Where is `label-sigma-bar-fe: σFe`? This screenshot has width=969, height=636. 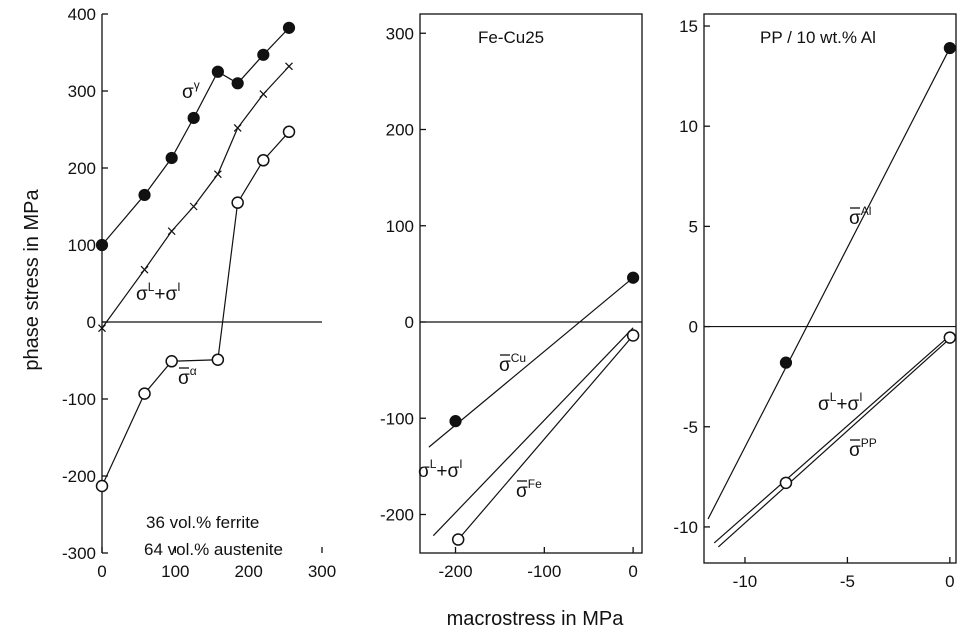 label-sigma-bar-fe: σFe is located at coordinates (529, 489).